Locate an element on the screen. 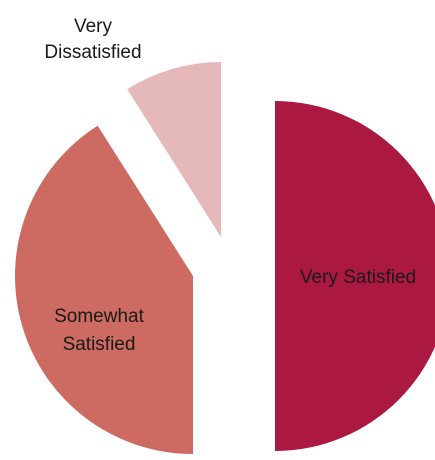 This screenshot has height=460, width=435. slice-label-line: Somewhat is located at coordinates (99, 316).